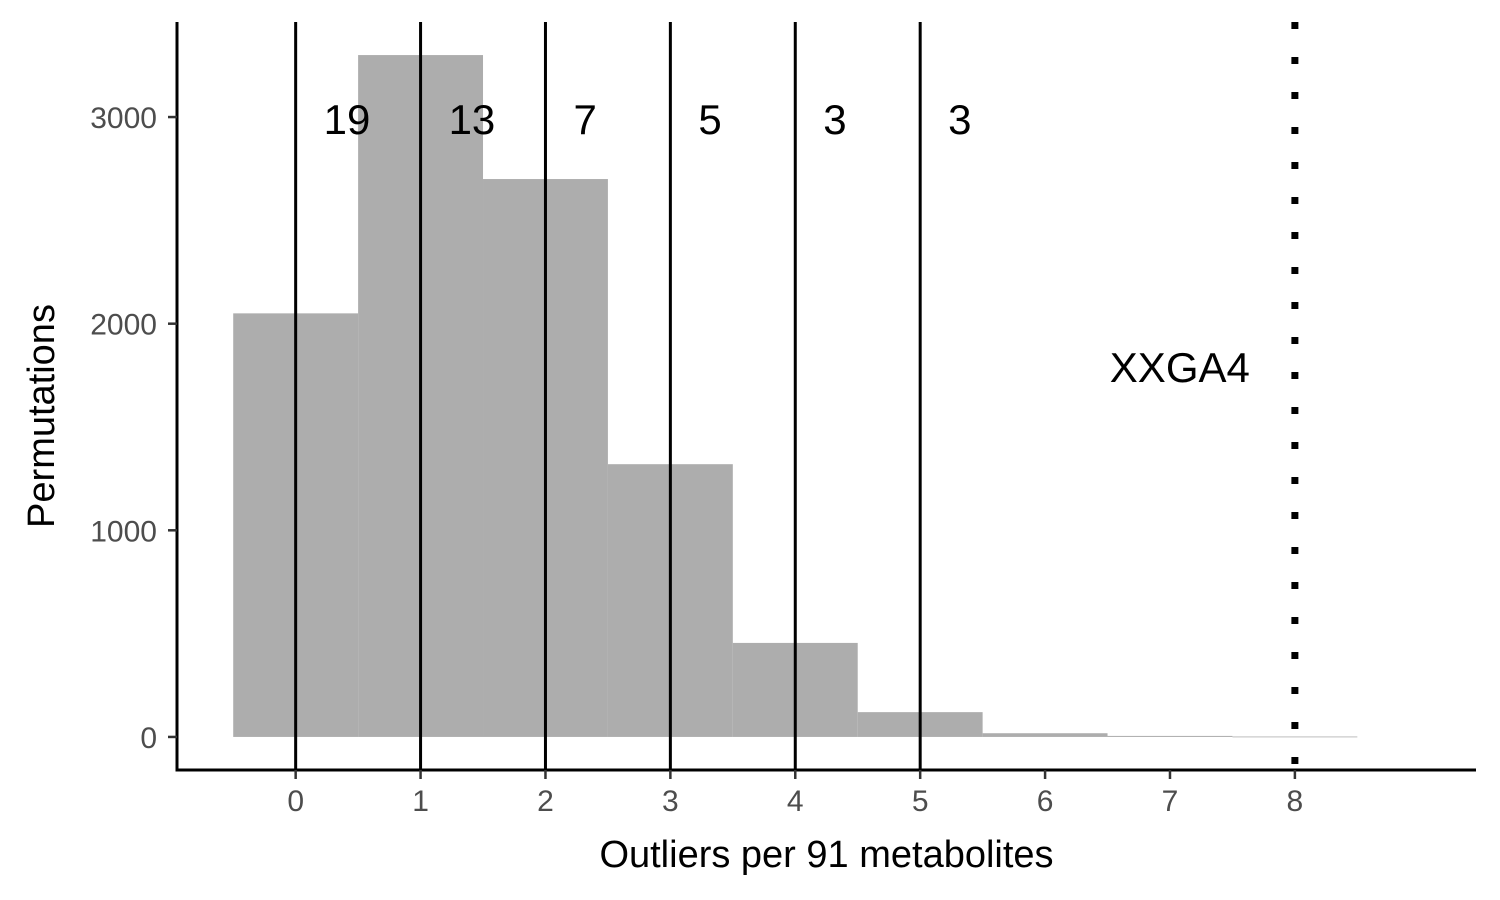  What do you see at coordinates (795, 801) in the screenshot?
I see `x-tick-label-4: 4` at bounding box center [795, 801].